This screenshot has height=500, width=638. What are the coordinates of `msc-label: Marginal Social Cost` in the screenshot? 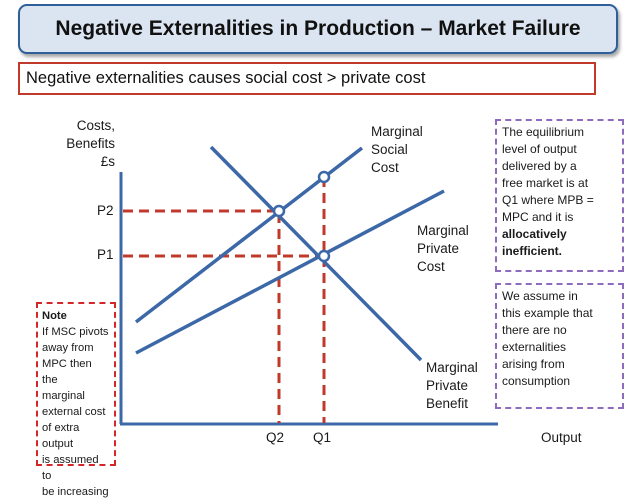 It's located at (397, 149).